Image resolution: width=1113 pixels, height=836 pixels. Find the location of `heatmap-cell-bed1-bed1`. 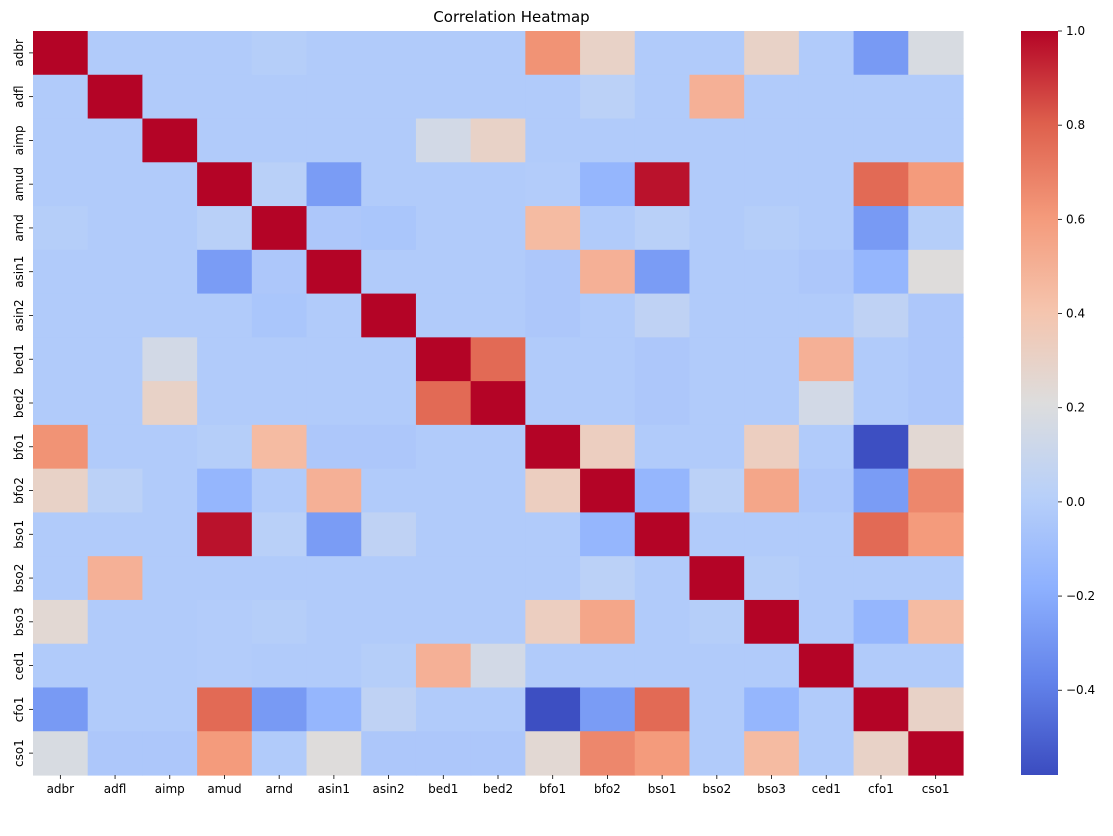

heatmap-cell-bed1-bed1 is located at coordinates (443, 359).